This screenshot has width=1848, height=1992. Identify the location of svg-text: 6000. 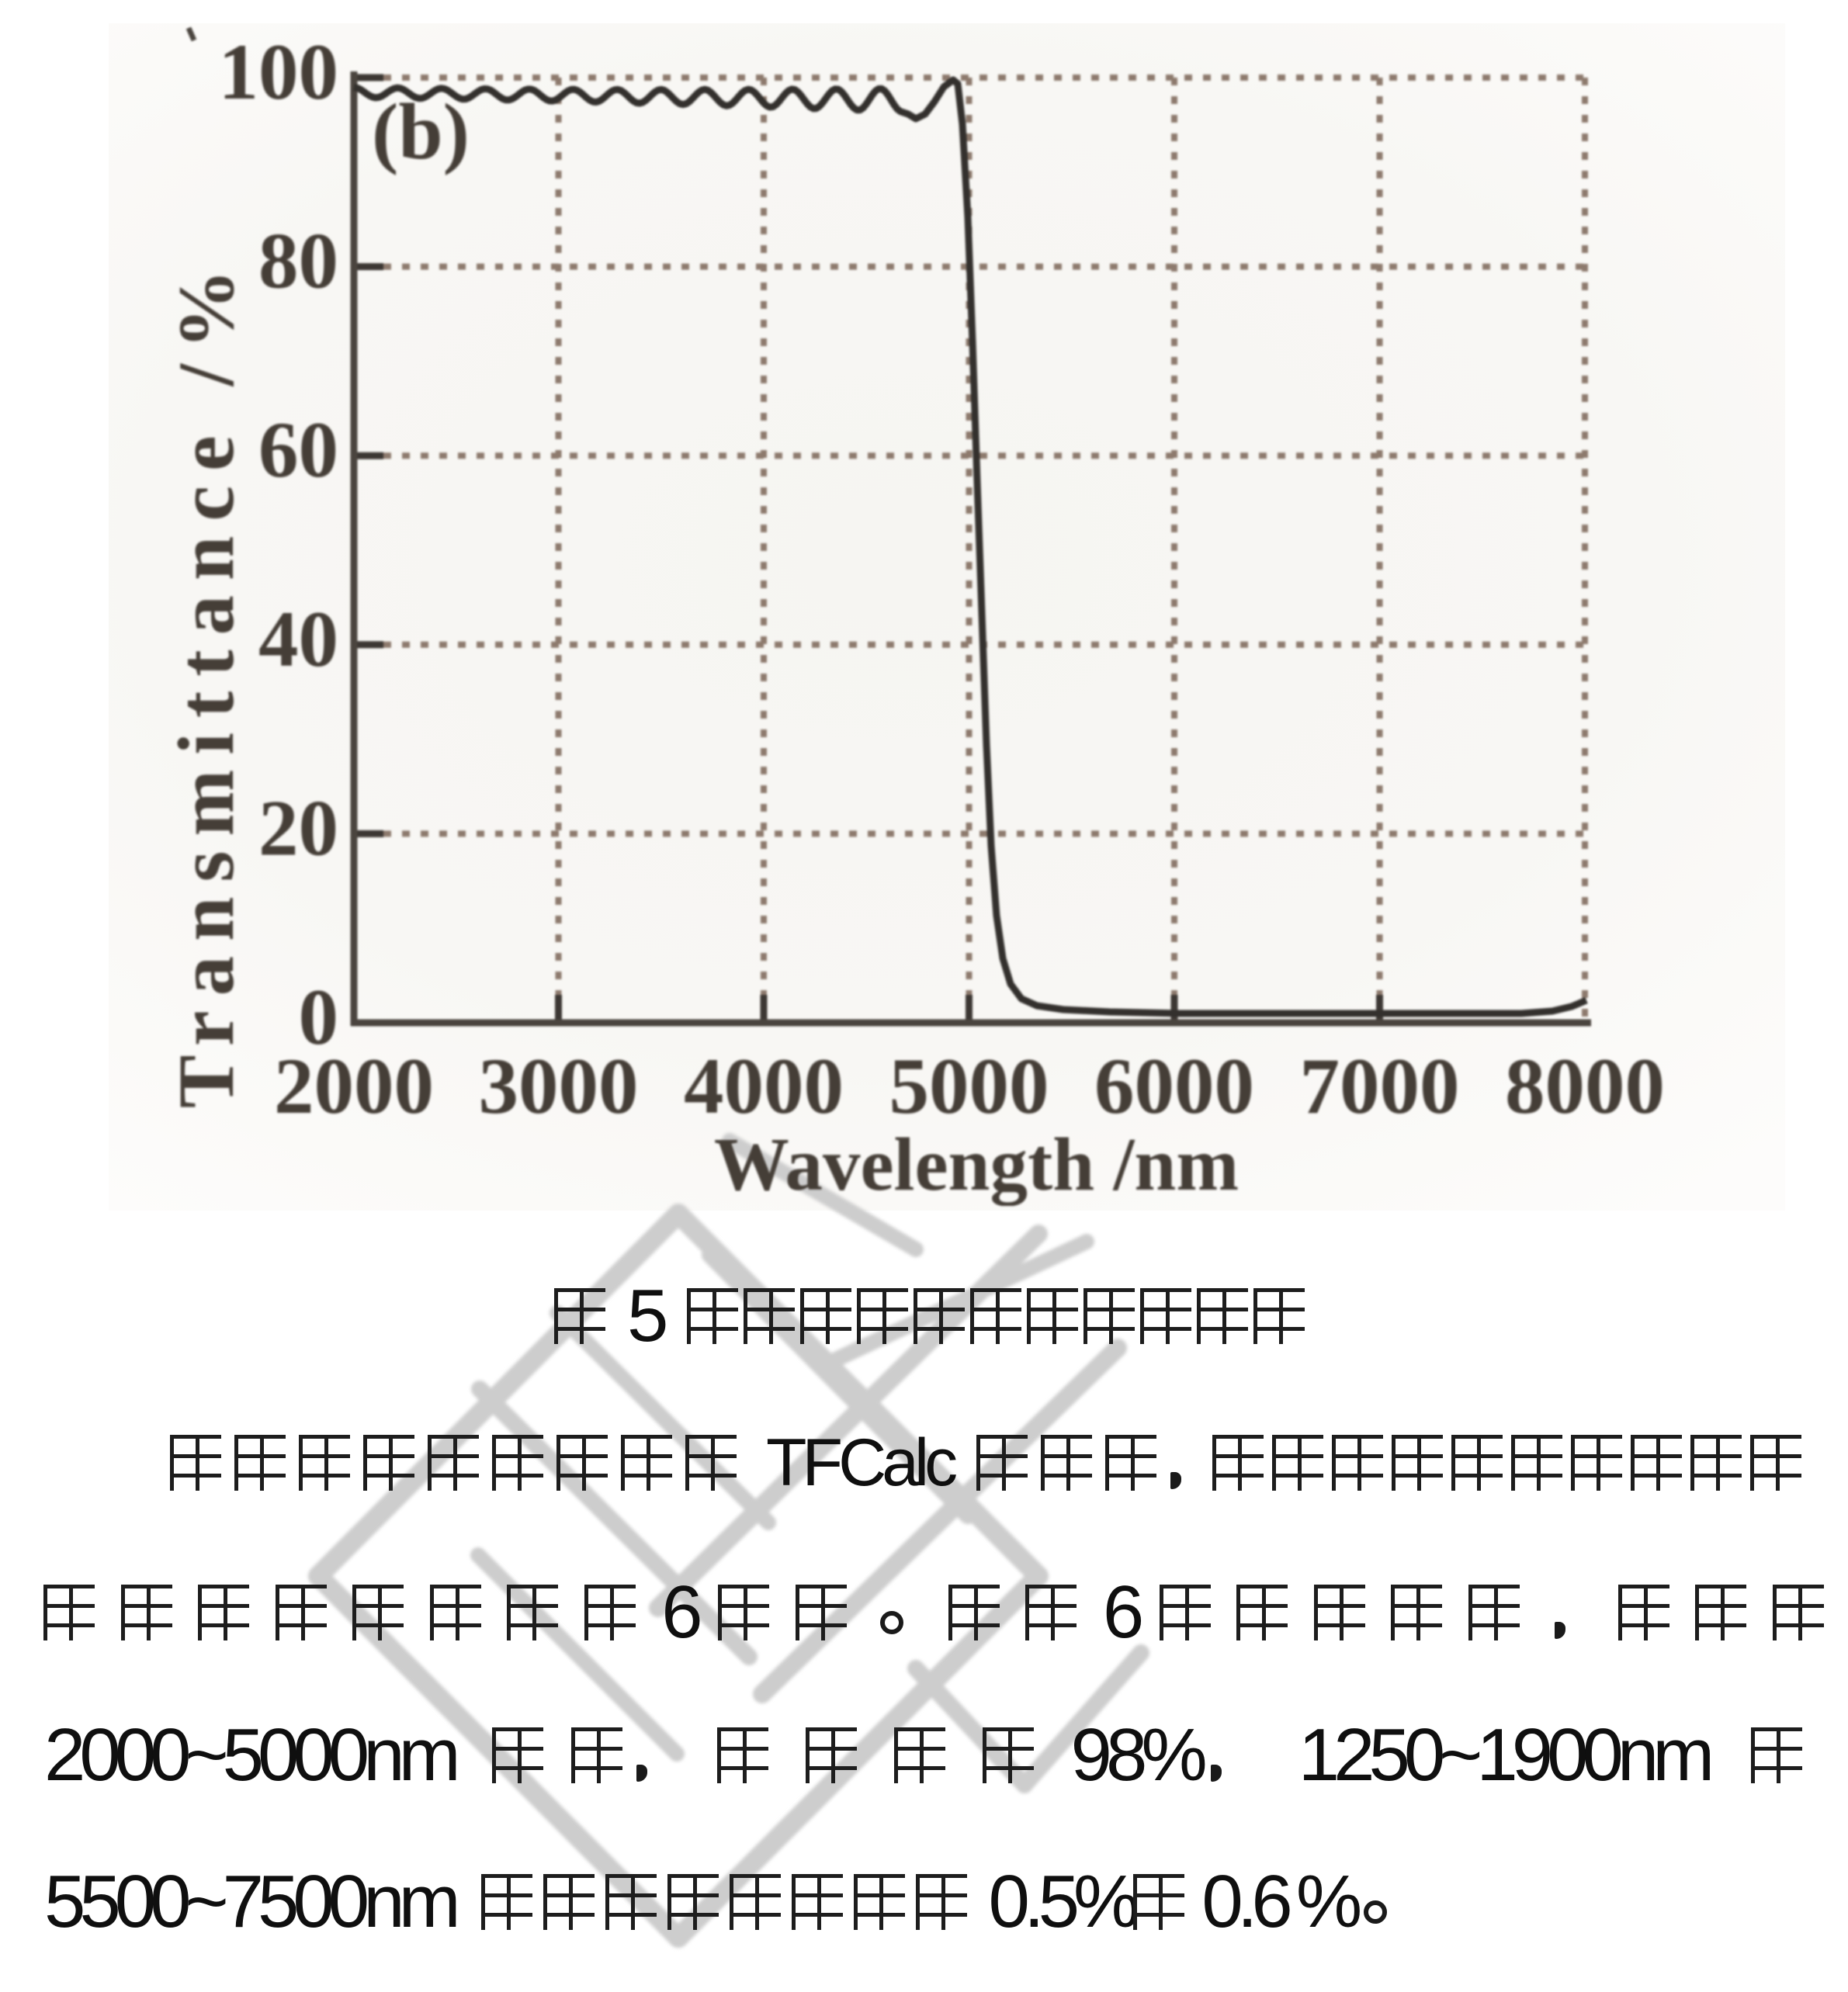
(1174, 1086).